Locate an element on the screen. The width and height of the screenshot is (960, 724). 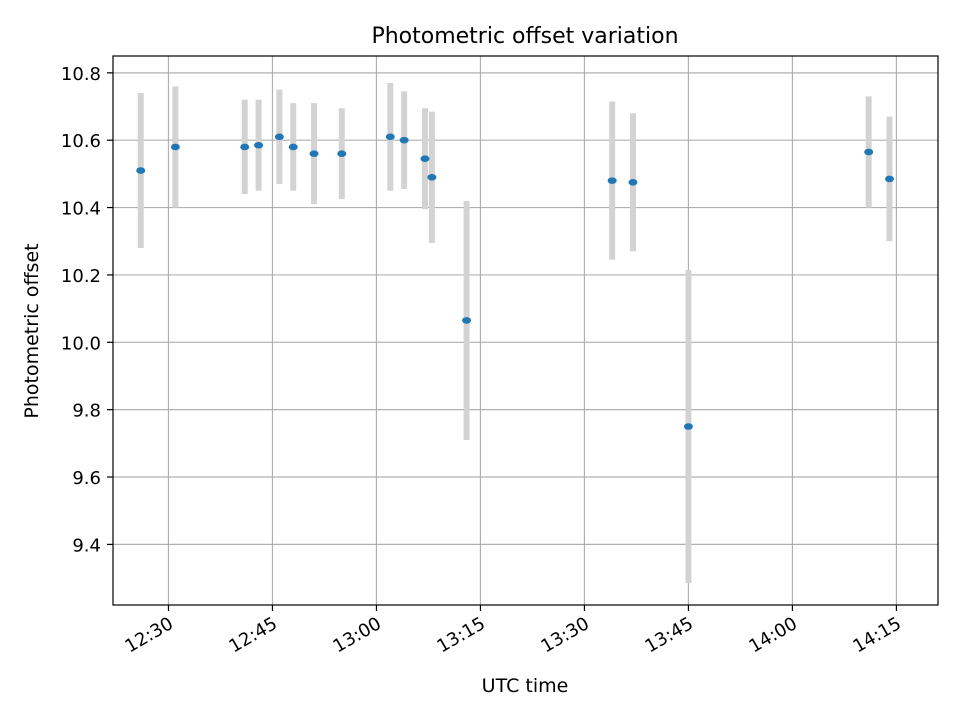
y-tick-label: 10.0 is located at coordinates (81, 343).